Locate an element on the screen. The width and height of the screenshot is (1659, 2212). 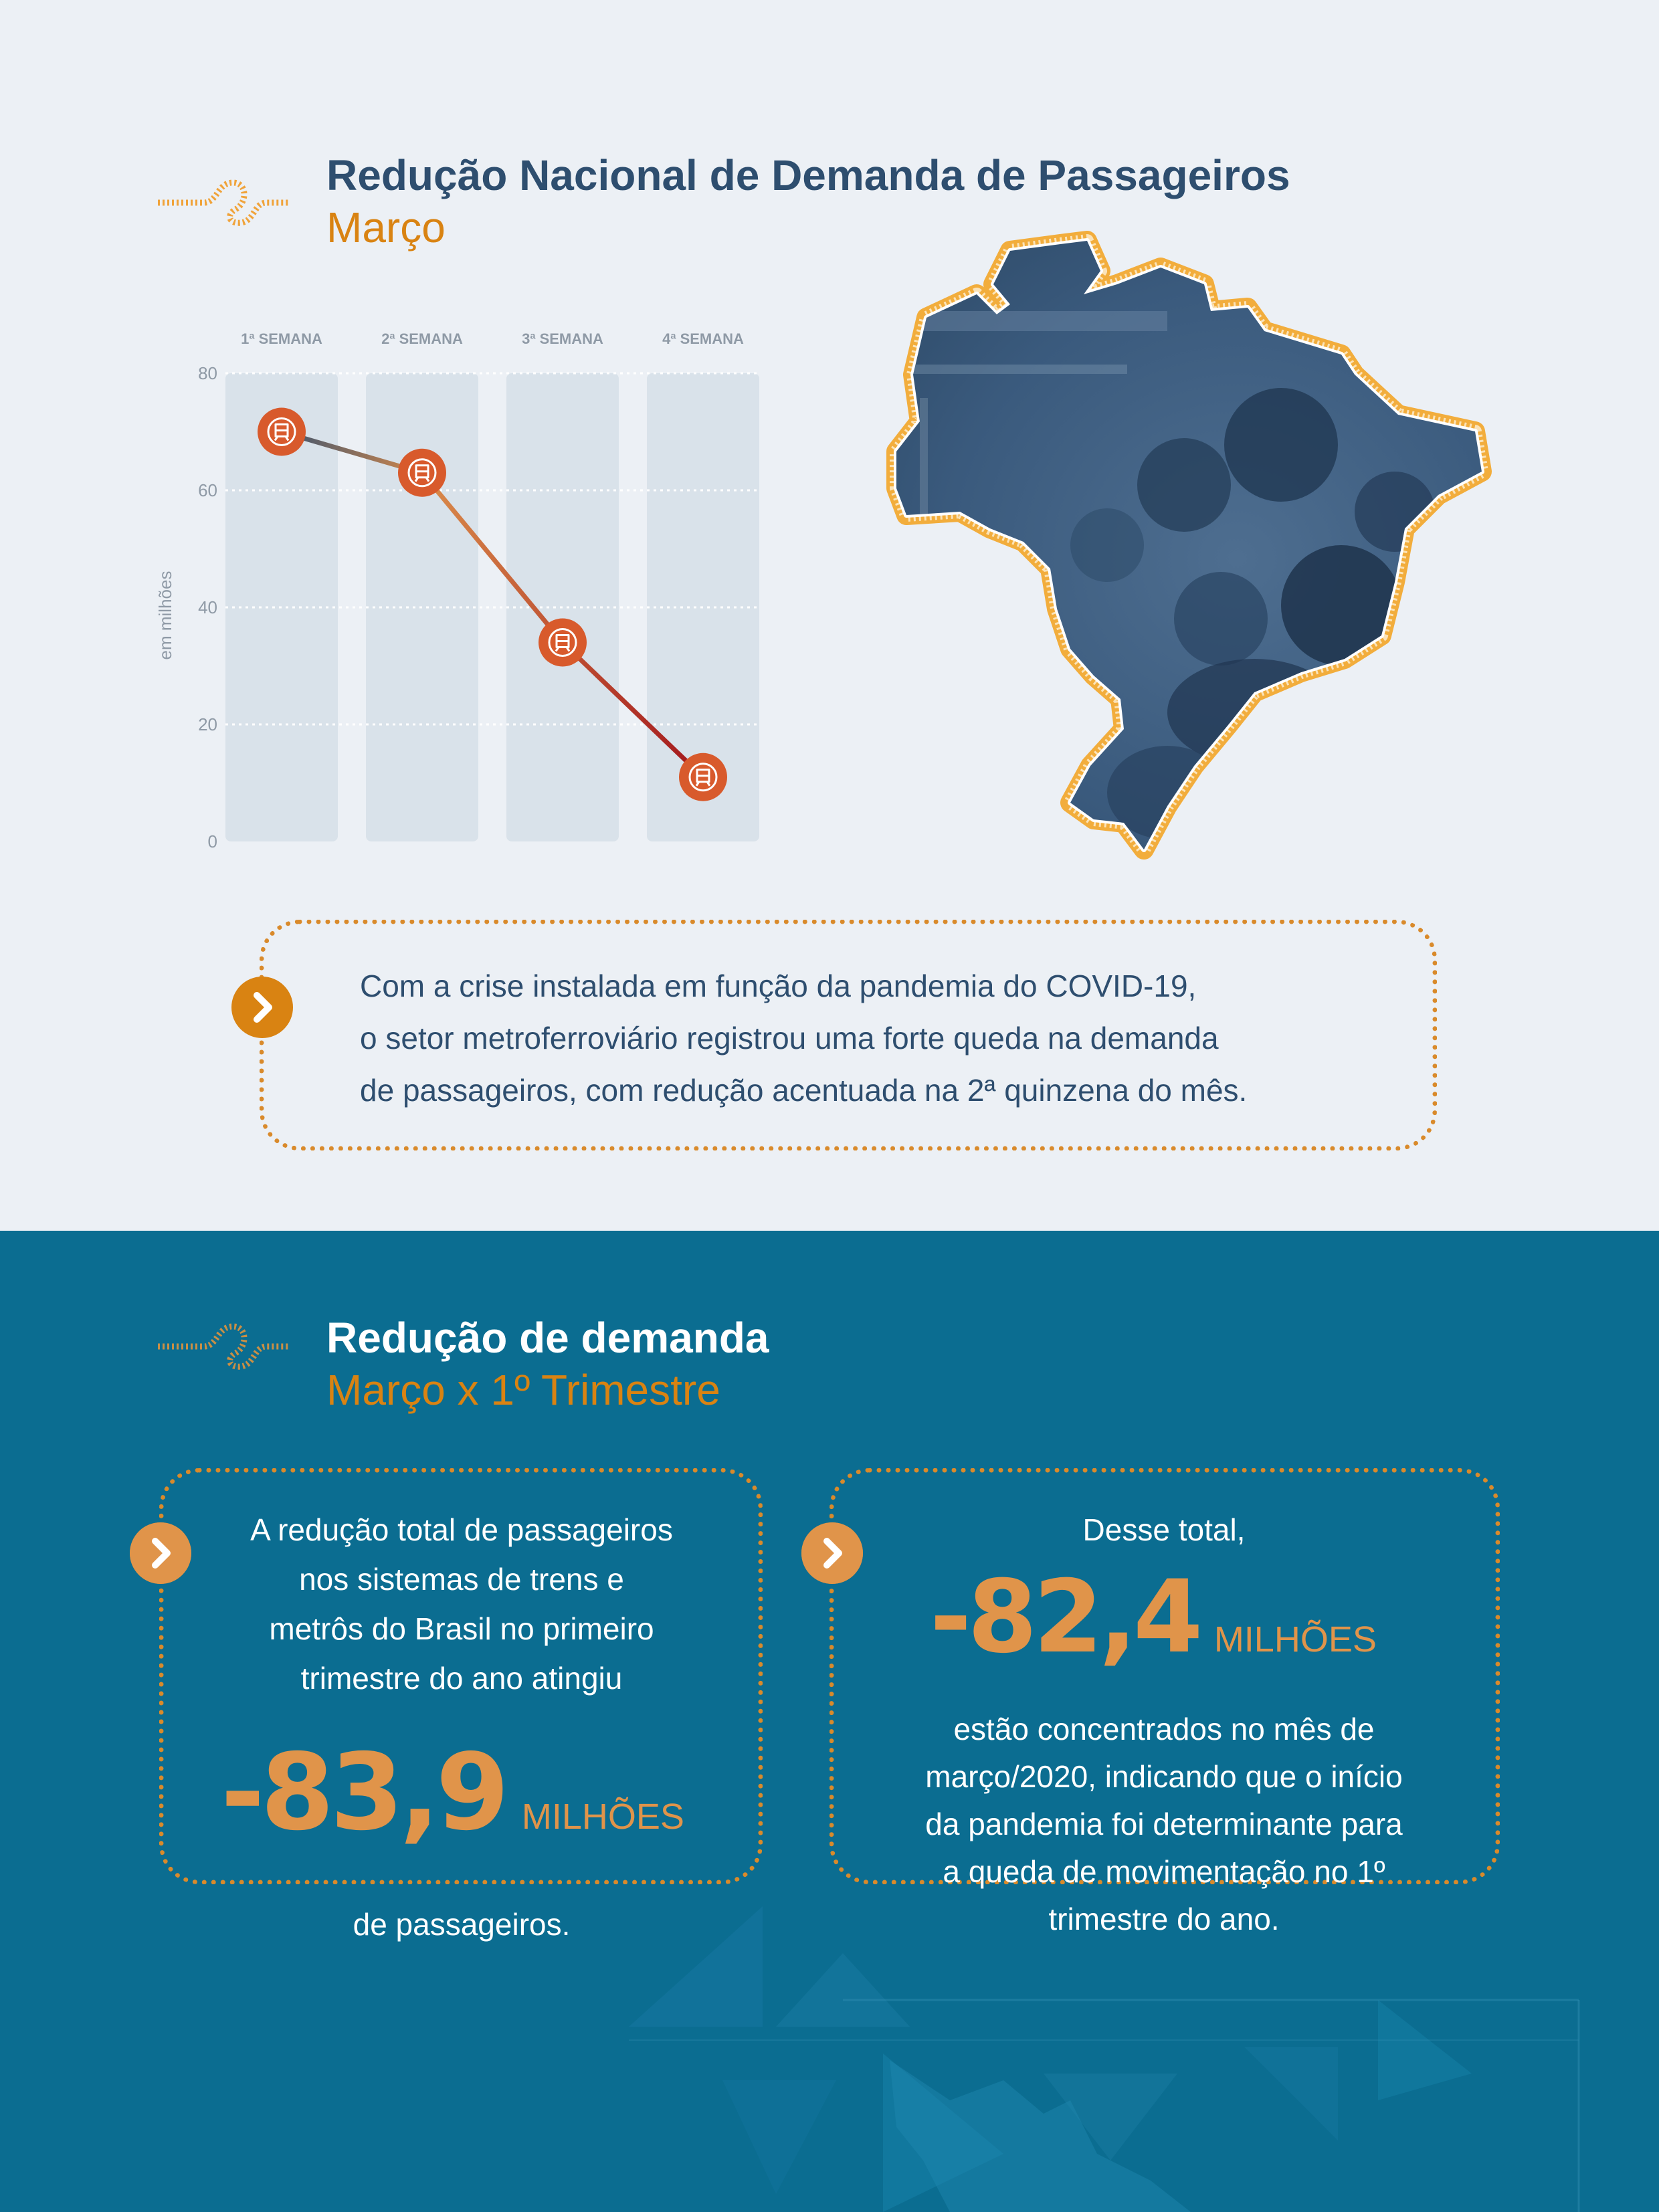
x-tick-label: 4ª SEMANA is located at coordinates (703, 338).